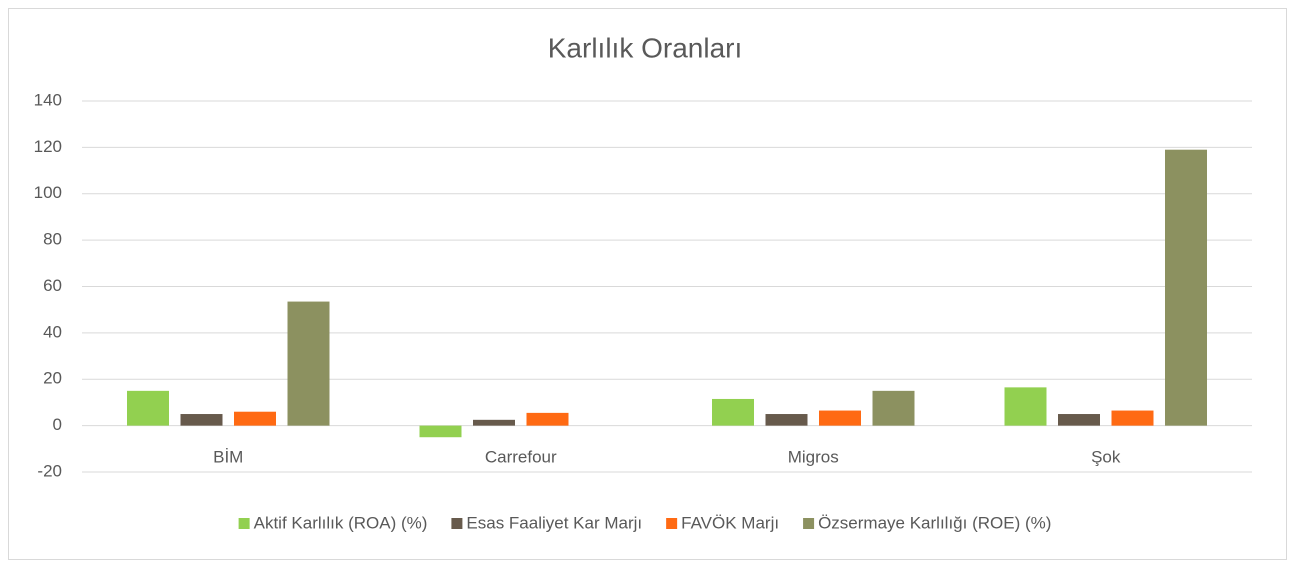 The width and height of the screenshot is (1296, 565). Describe the element at coordinates (554, 522) in the screenshot. I see `legend-label: Esas Faaliyet Kar Marjı` at that location.